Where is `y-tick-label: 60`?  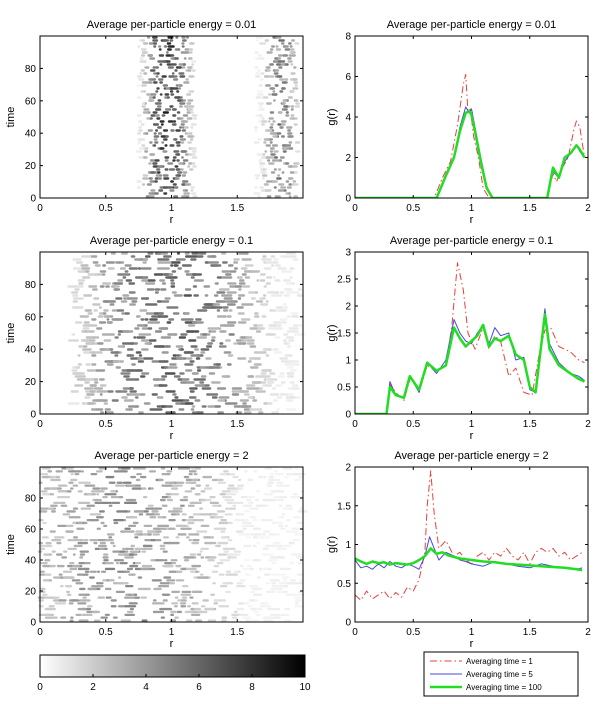
y-tick-label: 60 is located at coordinates (31, 317).